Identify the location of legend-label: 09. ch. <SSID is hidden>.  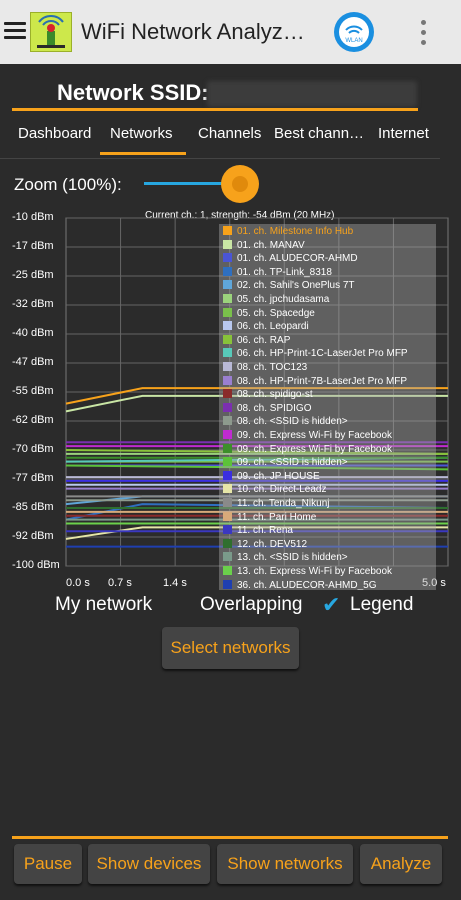
(292, 463).